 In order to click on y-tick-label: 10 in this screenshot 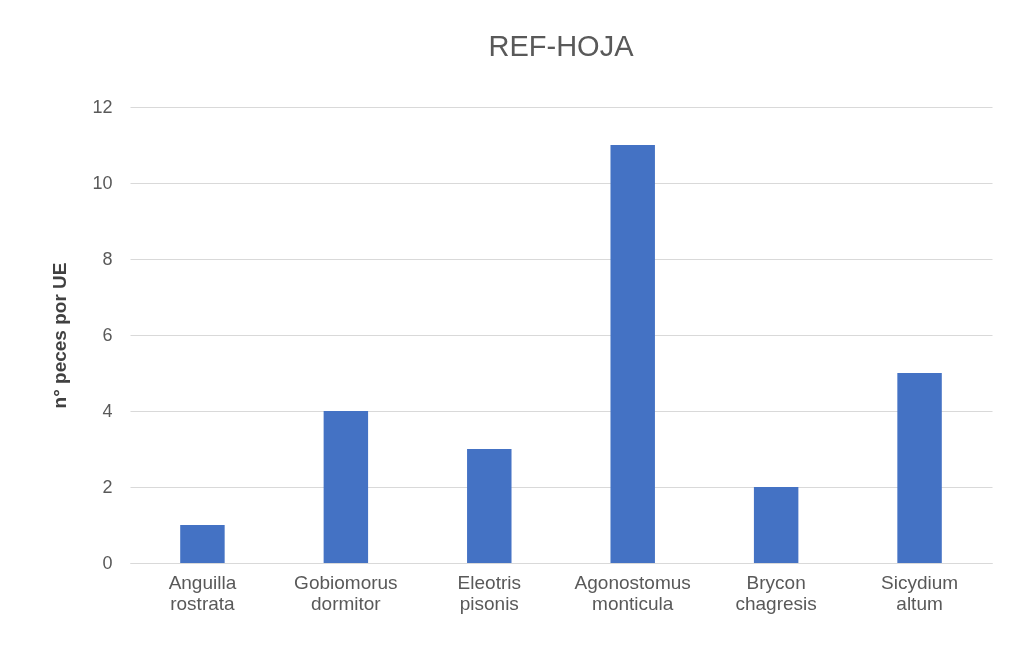, I will do `click(102, 182)`.